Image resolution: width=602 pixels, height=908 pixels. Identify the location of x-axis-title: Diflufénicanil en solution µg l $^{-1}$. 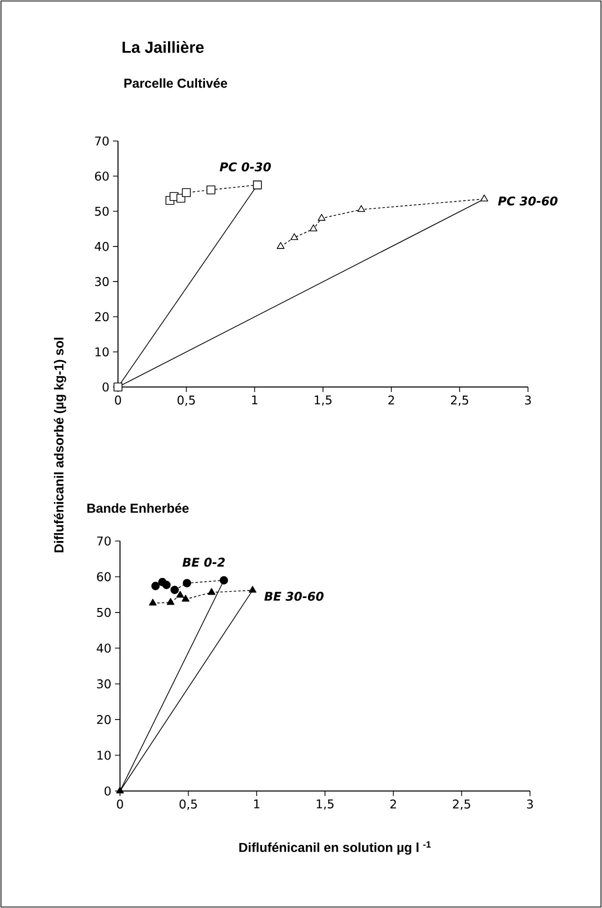
(335, 848).